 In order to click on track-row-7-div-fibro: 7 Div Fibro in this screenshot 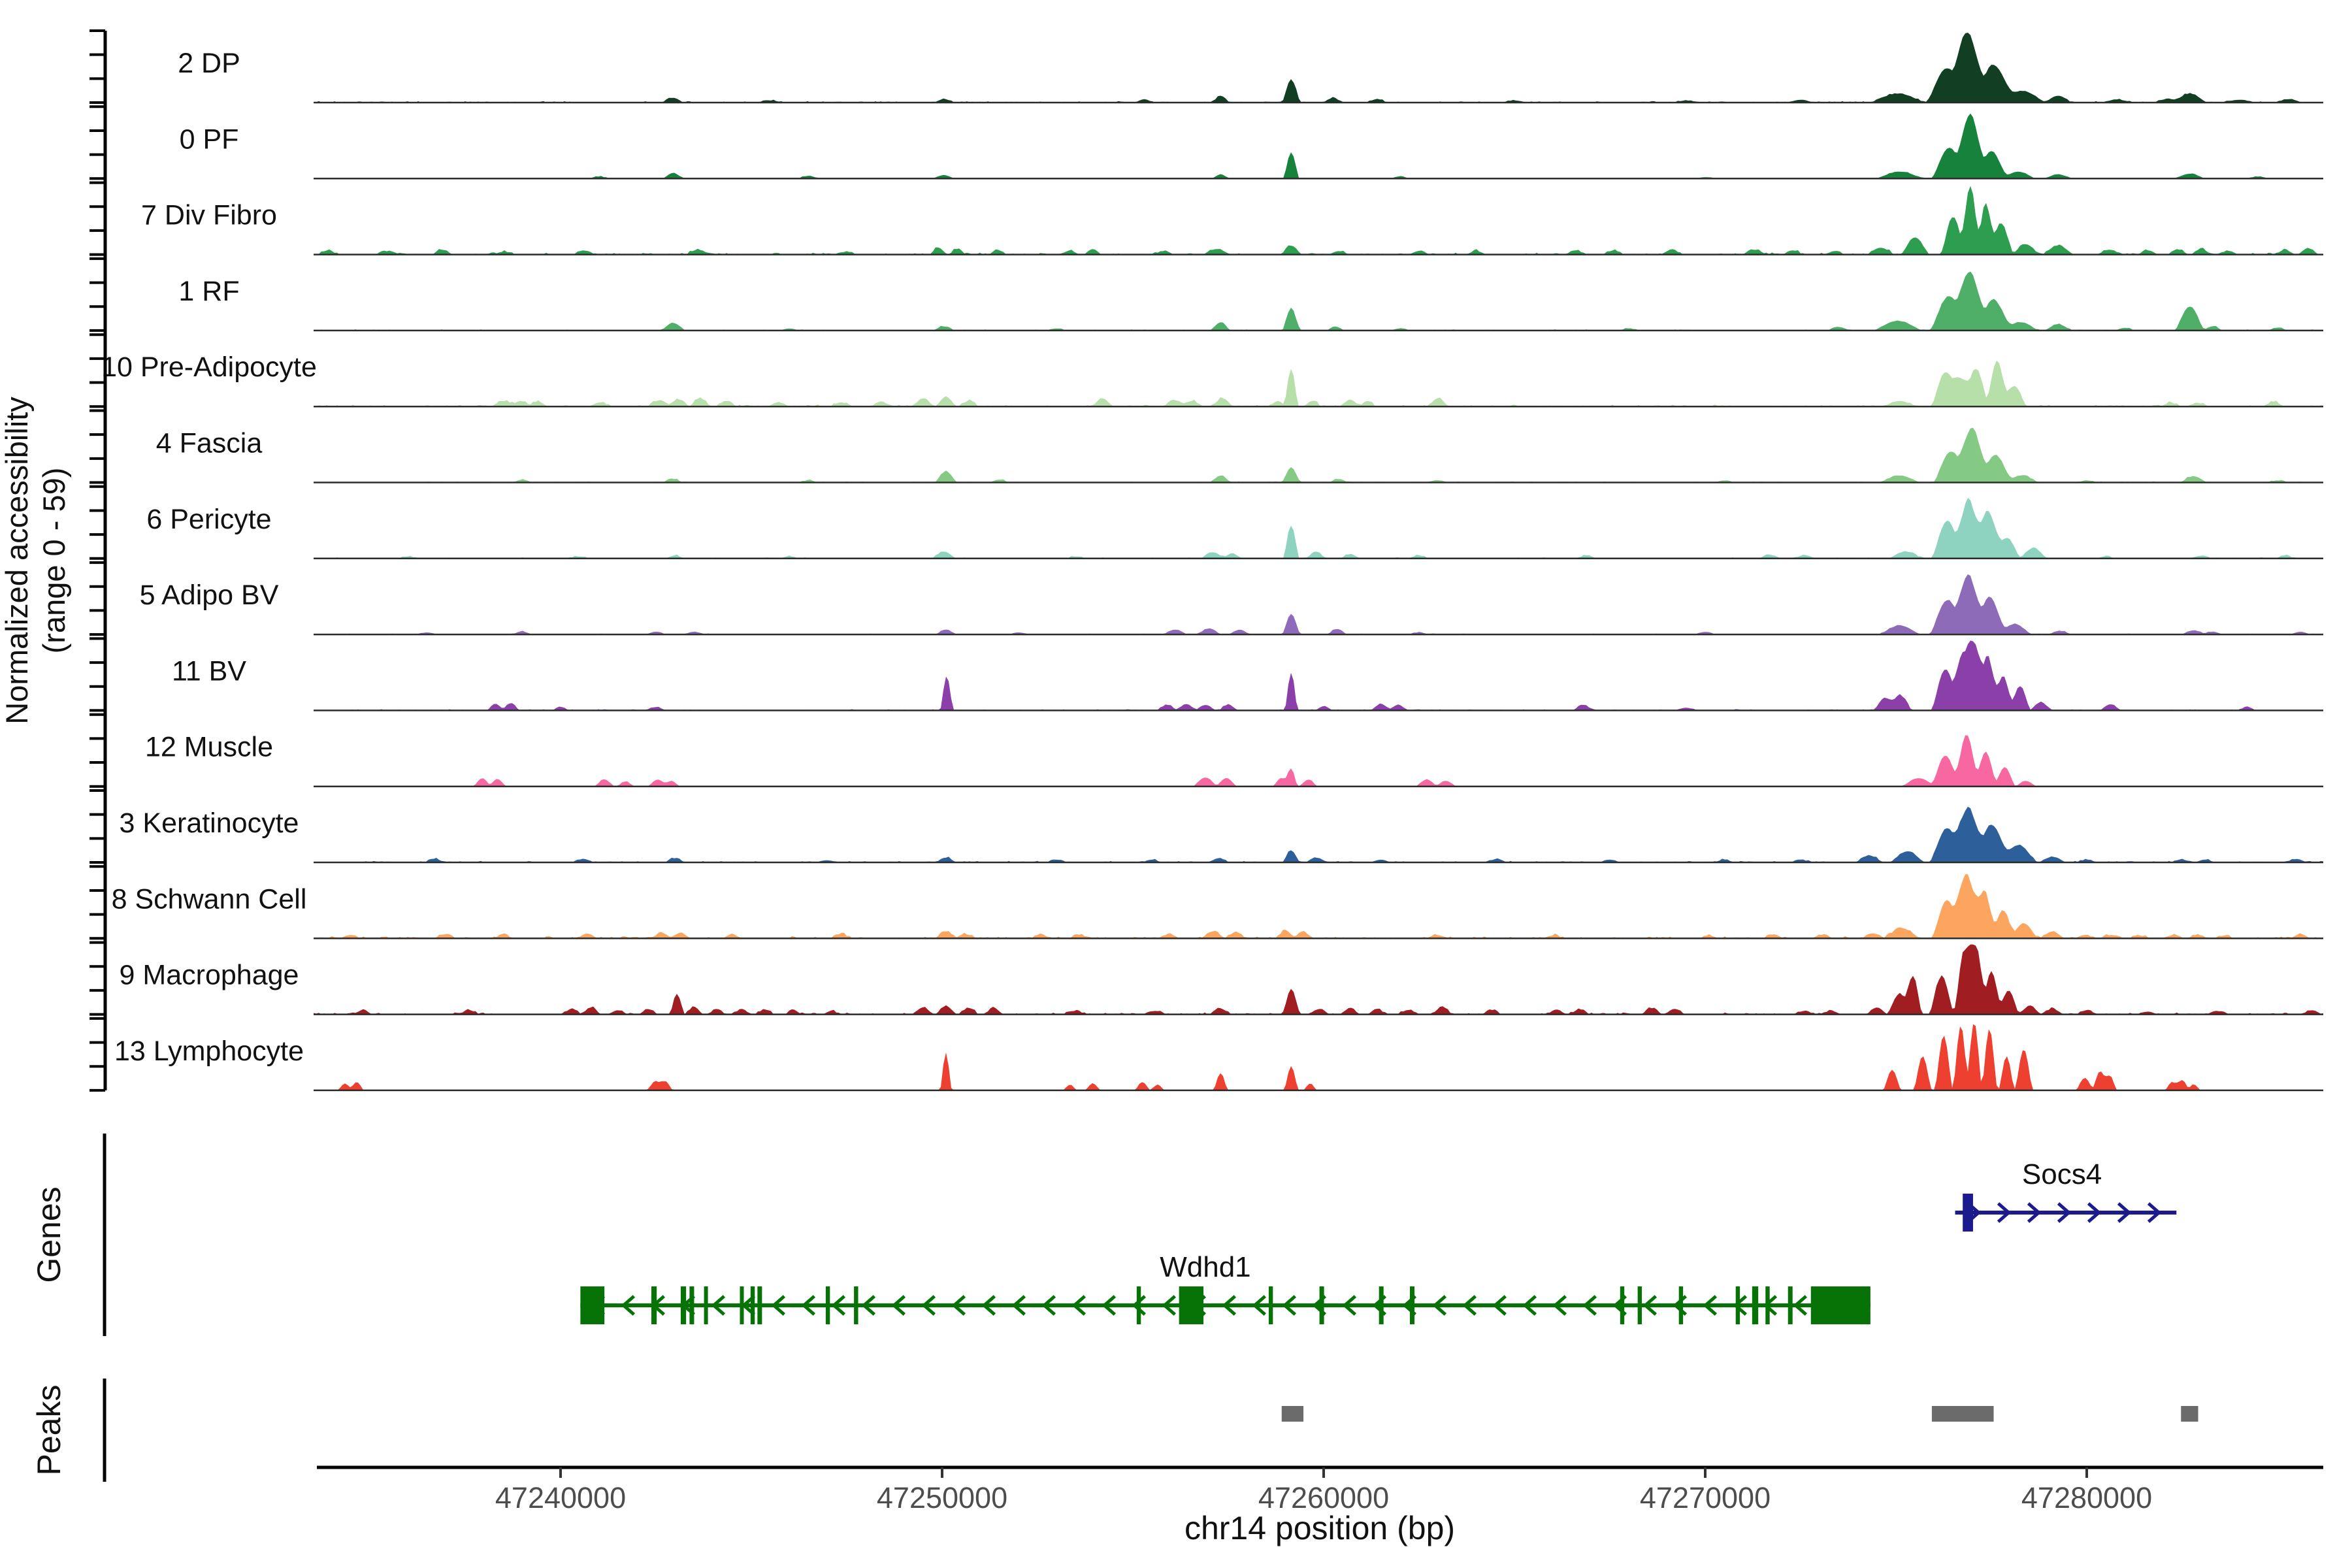, I will do `click(1232, 220)`.